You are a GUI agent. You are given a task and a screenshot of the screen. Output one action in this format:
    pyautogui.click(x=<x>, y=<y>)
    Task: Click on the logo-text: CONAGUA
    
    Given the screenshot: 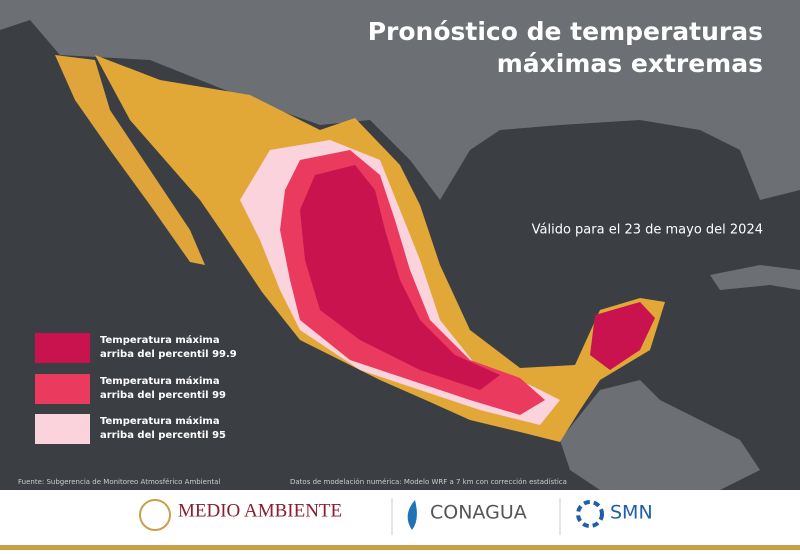 What is the action you would take?
    pyautogui.click(x=478, y=513)
    